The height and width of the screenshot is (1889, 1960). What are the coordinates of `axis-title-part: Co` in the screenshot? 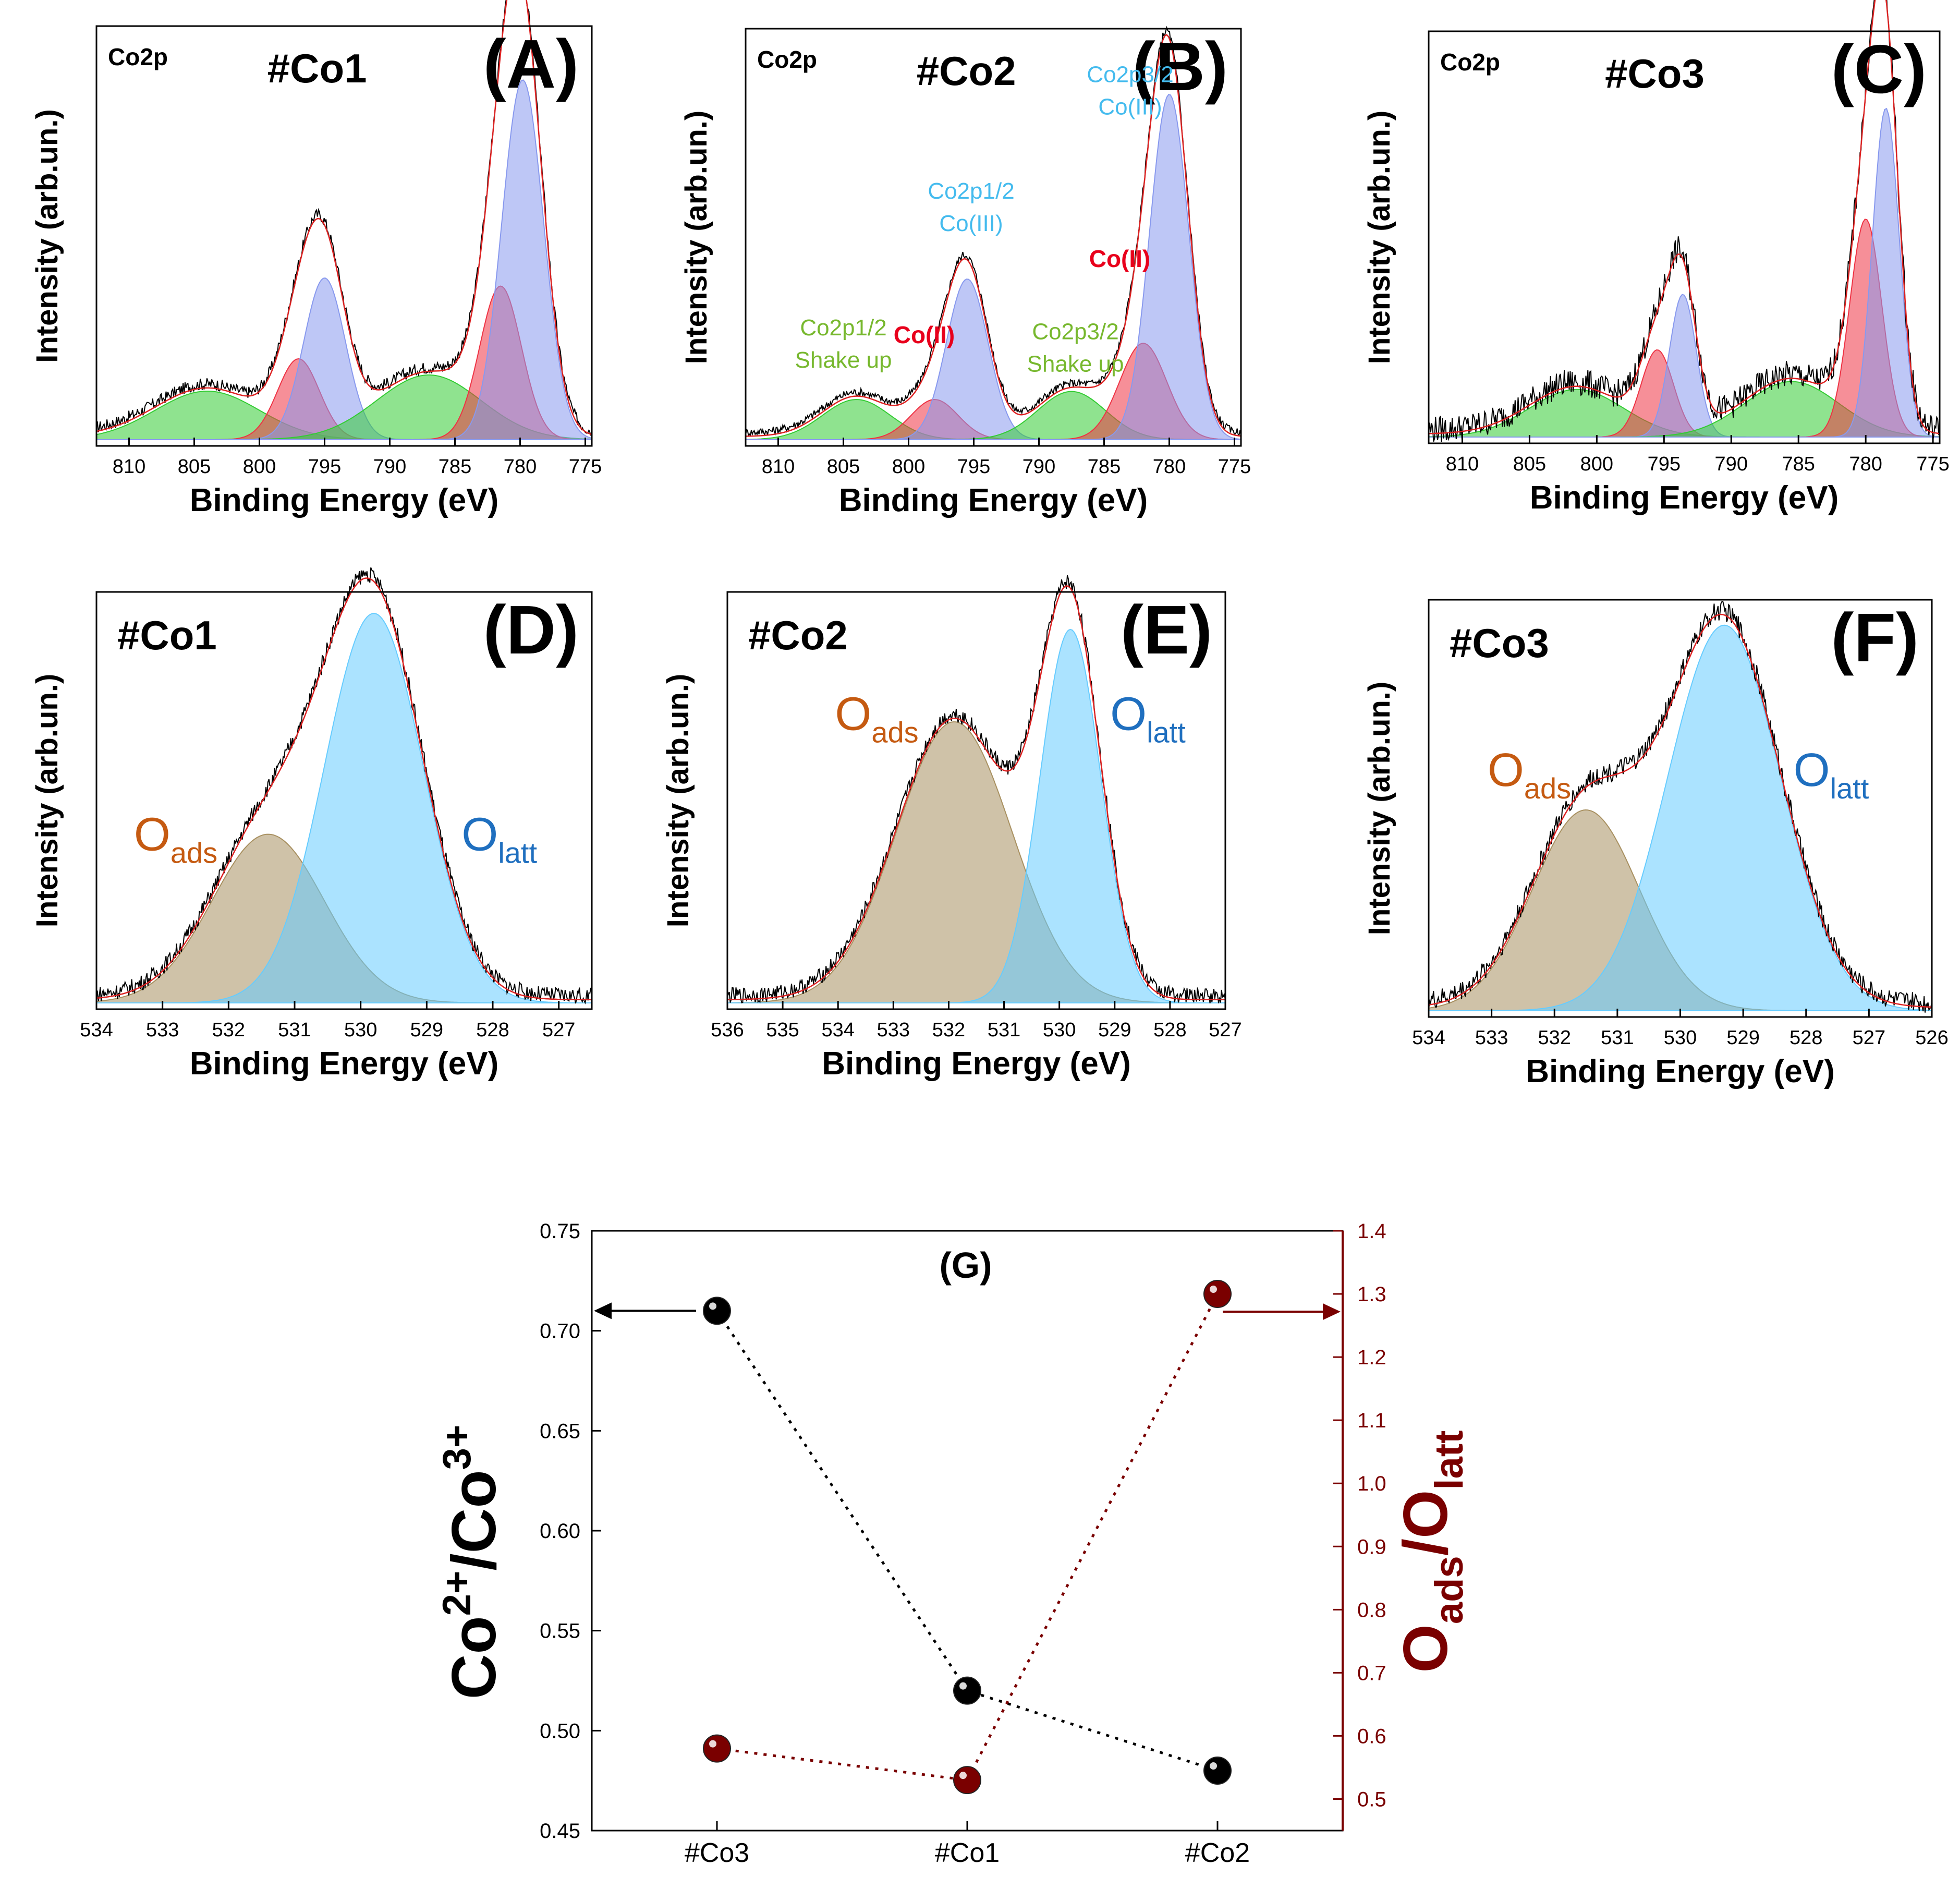 It's located at (474, 1657).